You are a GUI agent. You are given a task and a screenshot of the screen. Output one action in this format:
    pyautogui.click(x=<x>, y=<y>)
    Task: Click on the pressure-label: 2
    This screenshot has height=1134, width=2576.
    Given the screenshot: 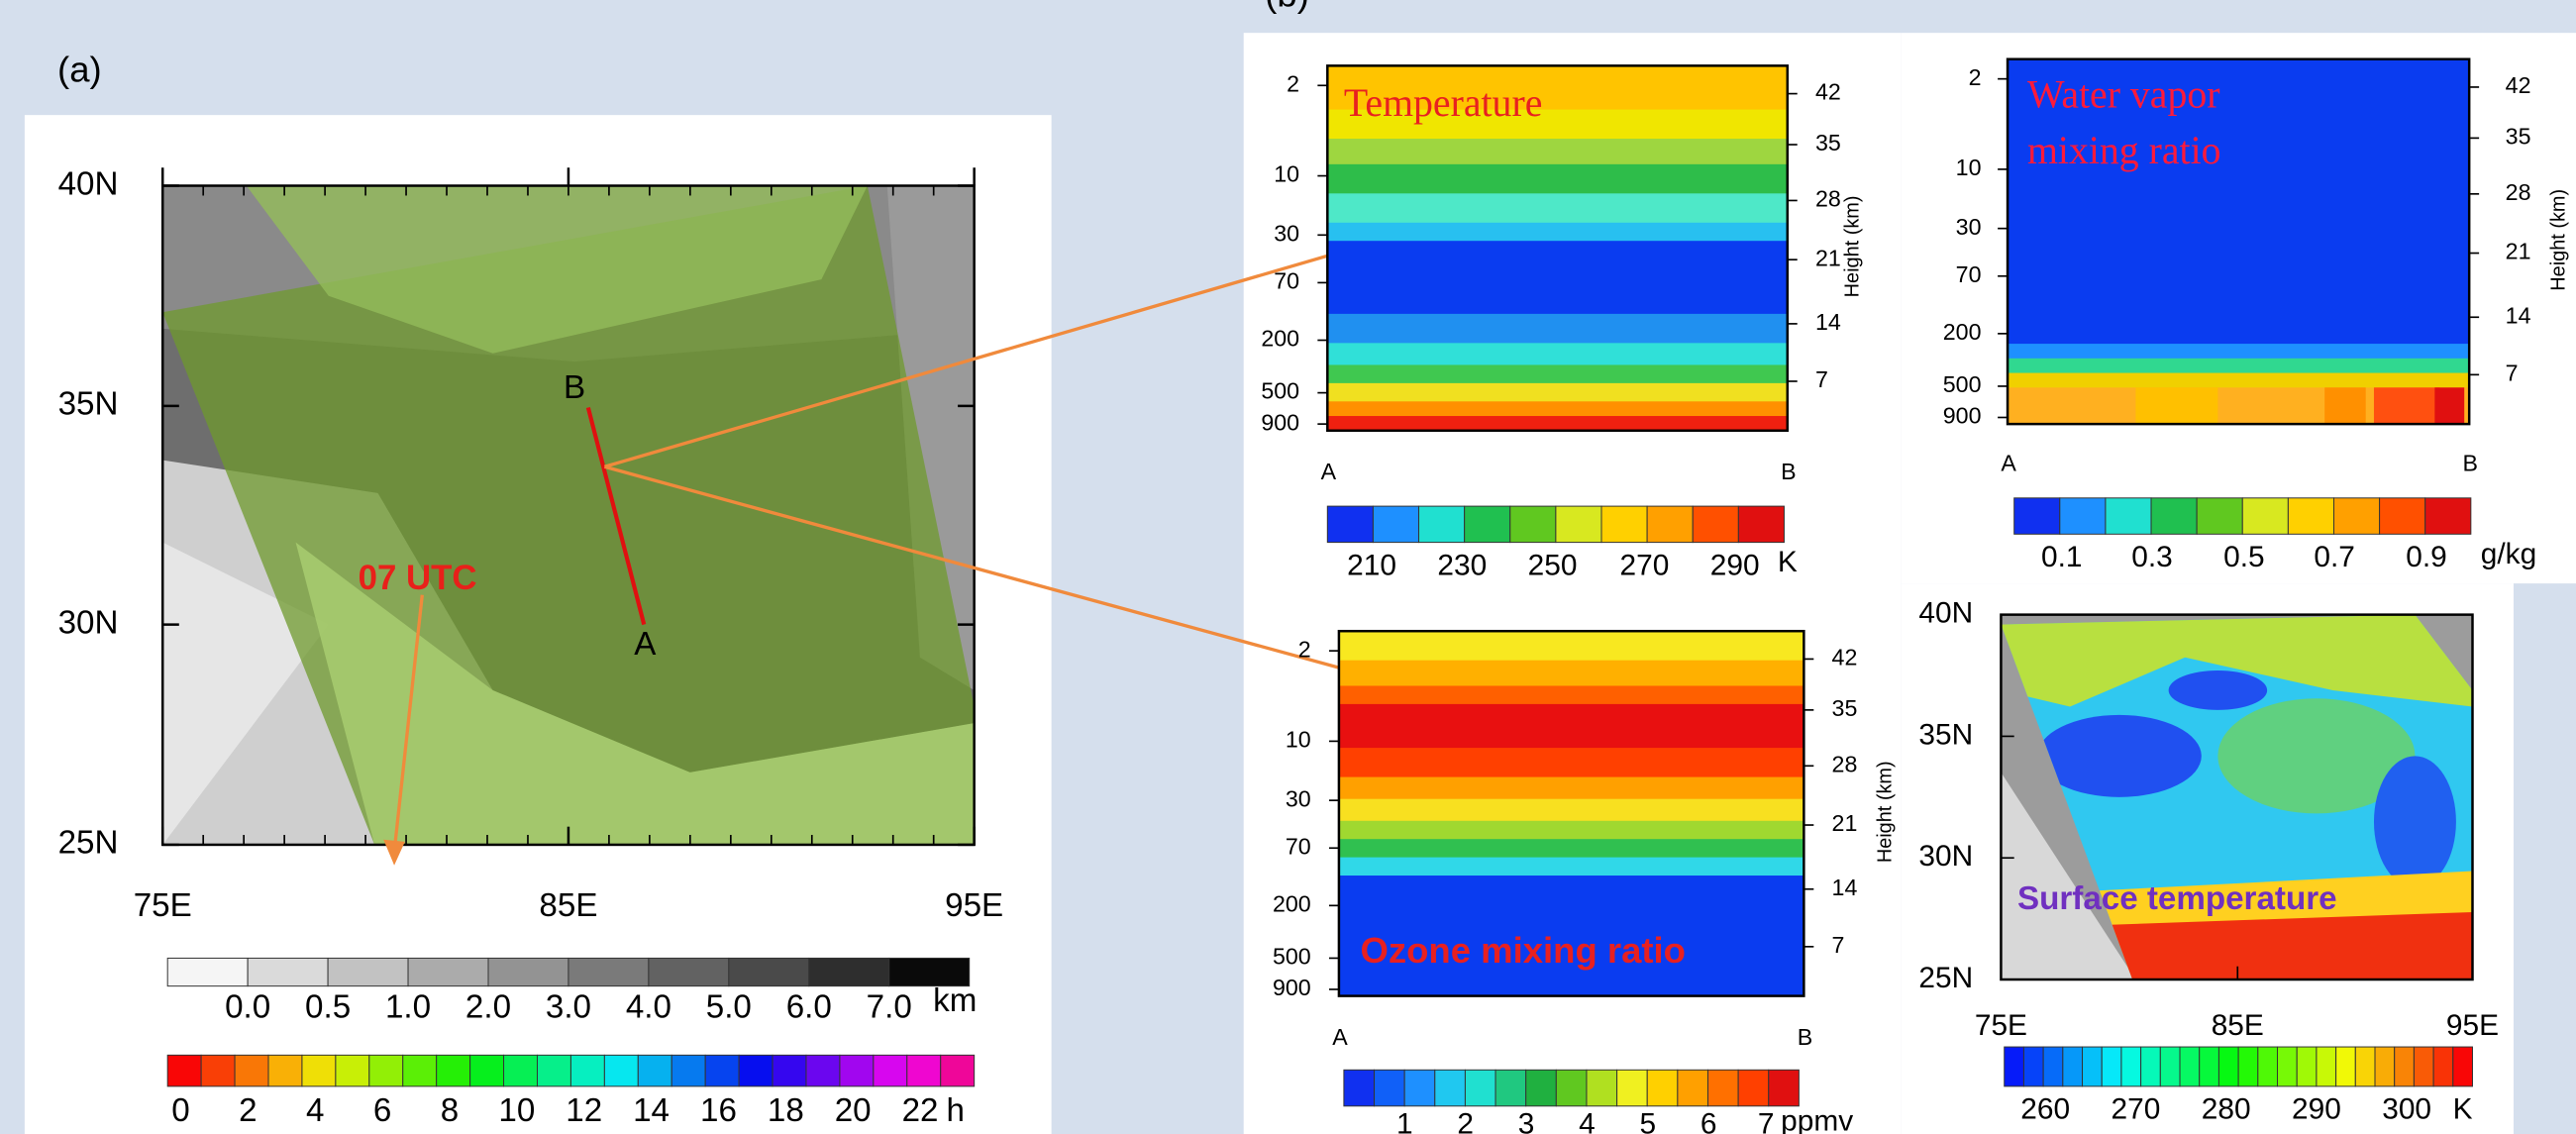 What is the action you would take?
    pyautogui.click(x=1975, y=77)
    